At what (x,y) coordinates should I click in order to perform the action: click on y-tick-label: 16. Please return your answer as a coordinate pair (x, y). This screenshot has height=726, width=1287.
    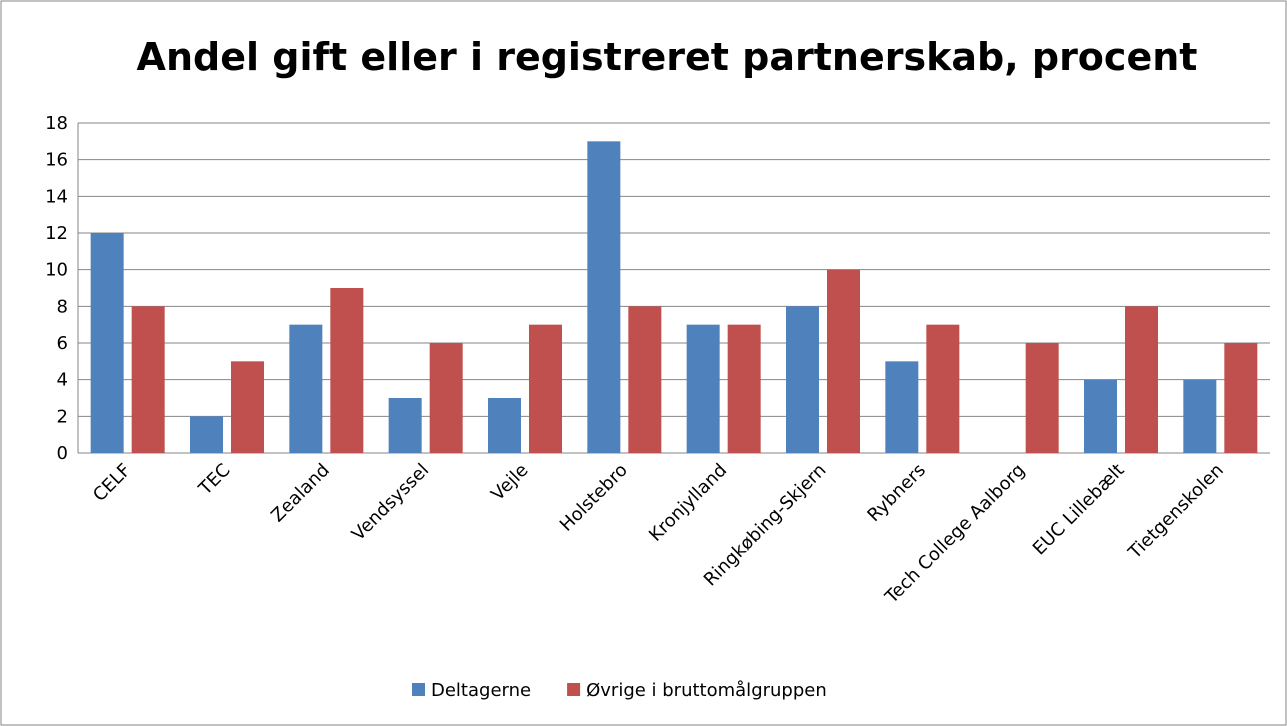
    Looking at the image, I should click on (56, 160).